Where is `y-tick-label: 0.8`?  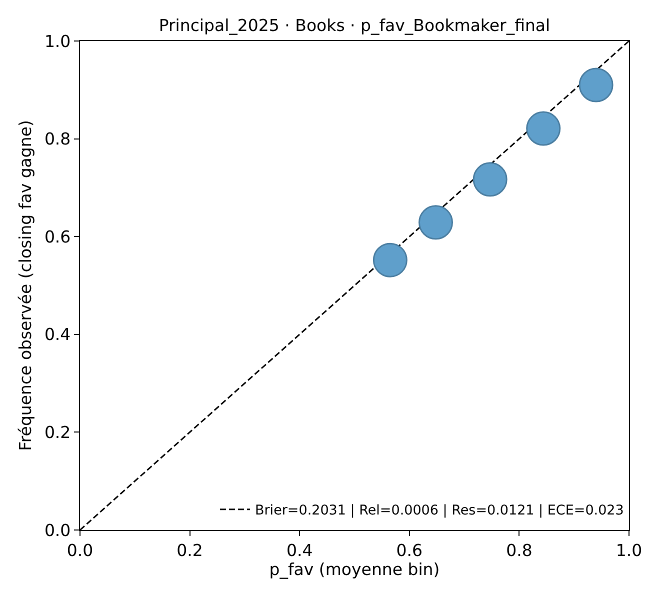 y-tick-label: 0.8 is located at coordinates (57, 139).